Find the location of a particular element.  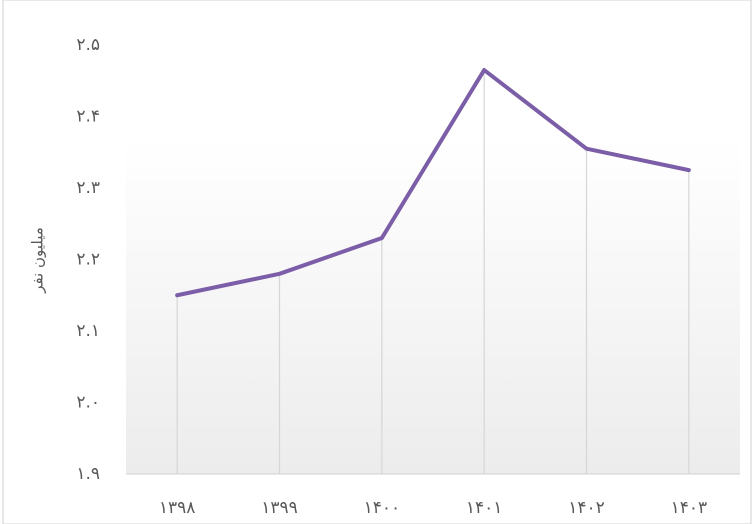

x-tick-label: ۱۴۰۲ is located at coordinates (586, 508).